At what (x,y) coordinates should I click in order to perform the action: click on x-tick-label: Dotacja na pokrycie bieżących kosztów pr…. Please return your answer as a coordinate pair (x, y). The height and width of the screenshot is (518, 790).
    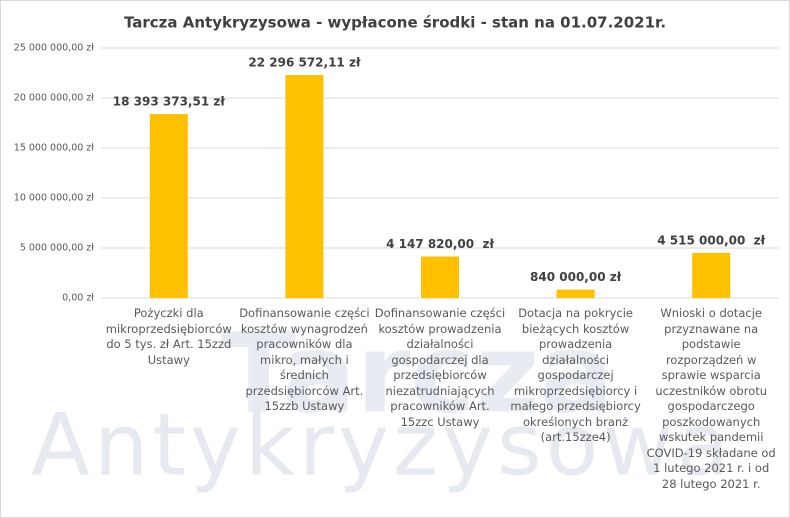
    Looking at the image, I should click on (575, 375).